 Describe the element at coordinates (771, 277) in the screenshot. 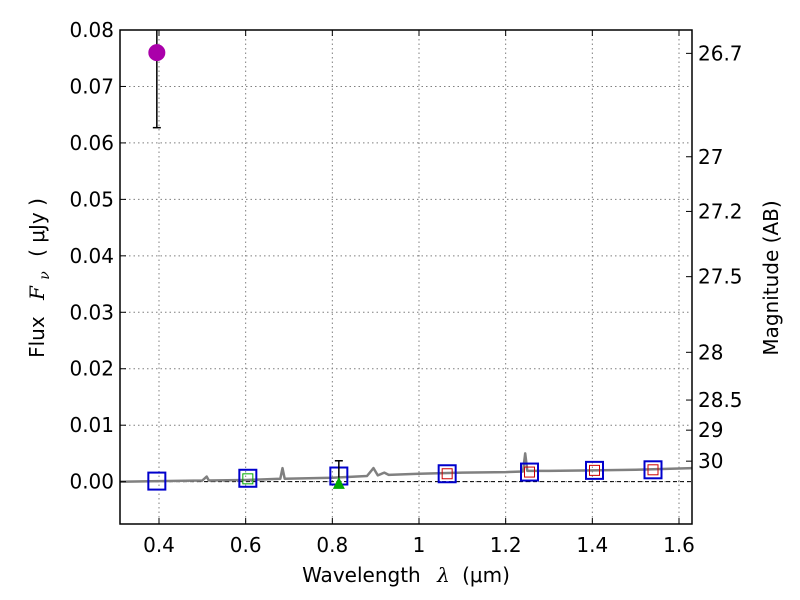

I see `secondary-y-axis-title: Magnitude (AB)` at that location.